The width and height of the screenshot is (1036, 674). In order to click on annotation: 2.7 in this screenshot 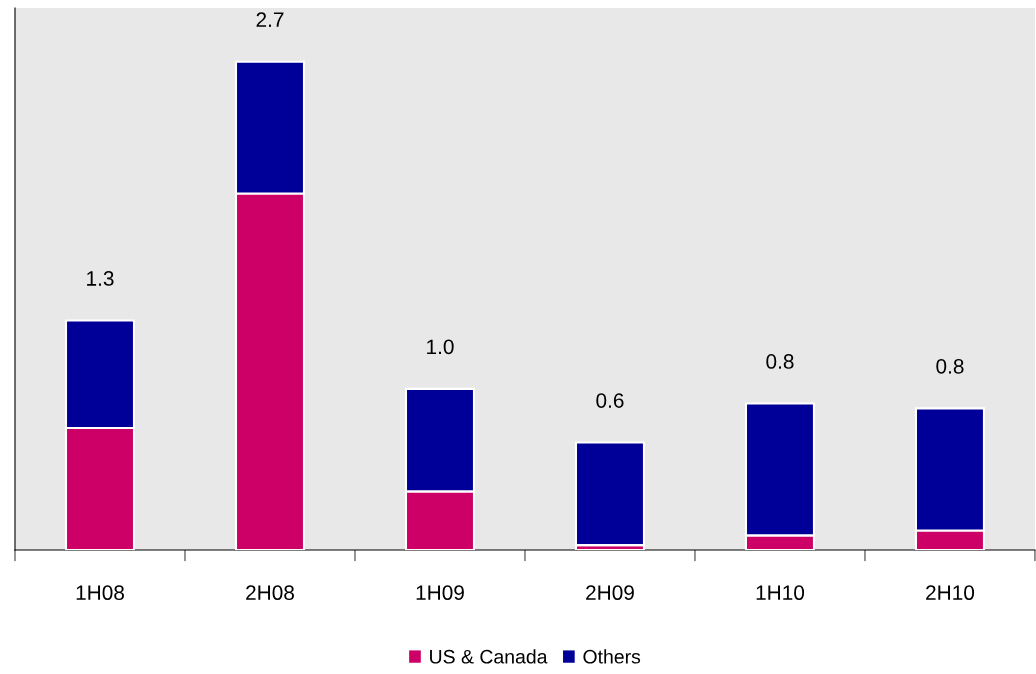, I will do `click(270, 19)`.